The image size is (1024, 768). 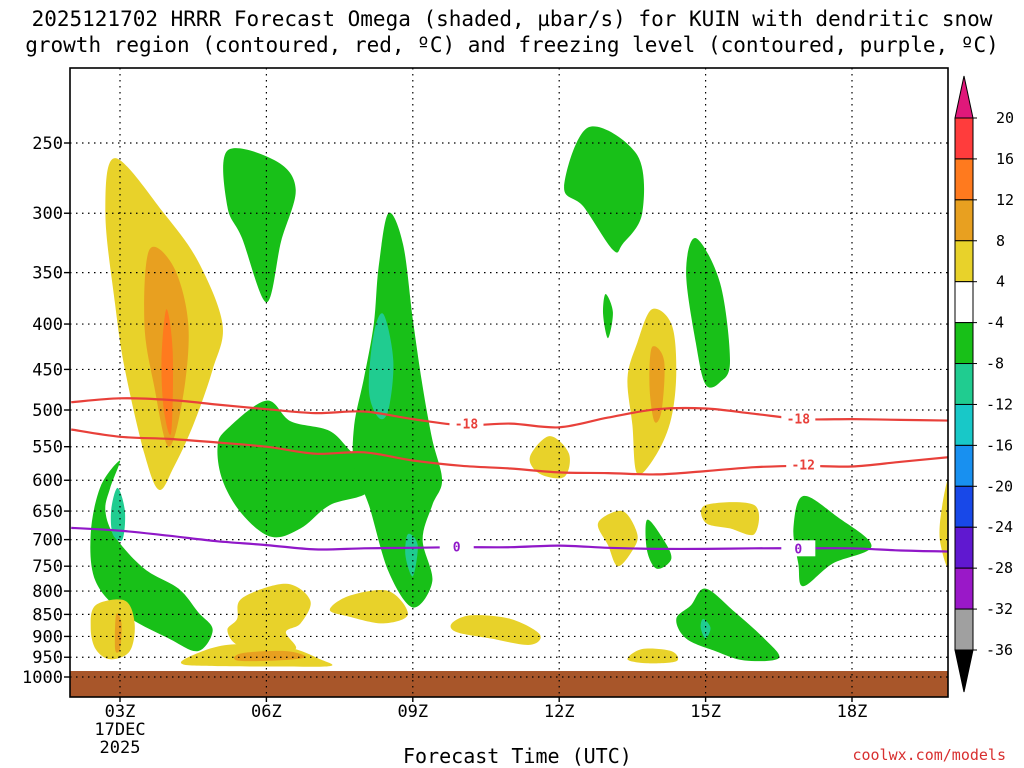 I want to click on omega-region-green-g, so click(x=728, y=625).